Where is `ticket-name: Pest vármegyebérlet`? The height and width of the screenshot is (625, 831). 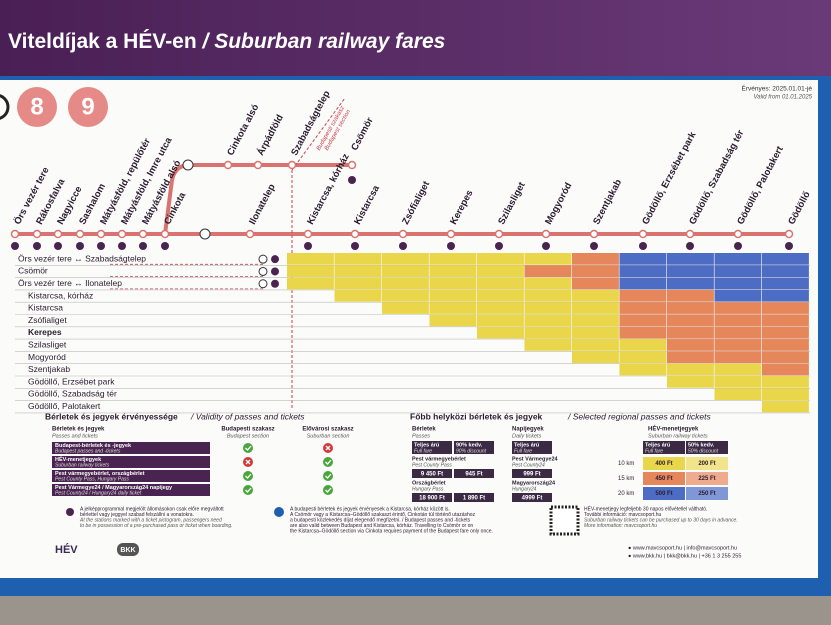 ticket-name: Pest vármegyebérlet is located at coordinates (439, 459).